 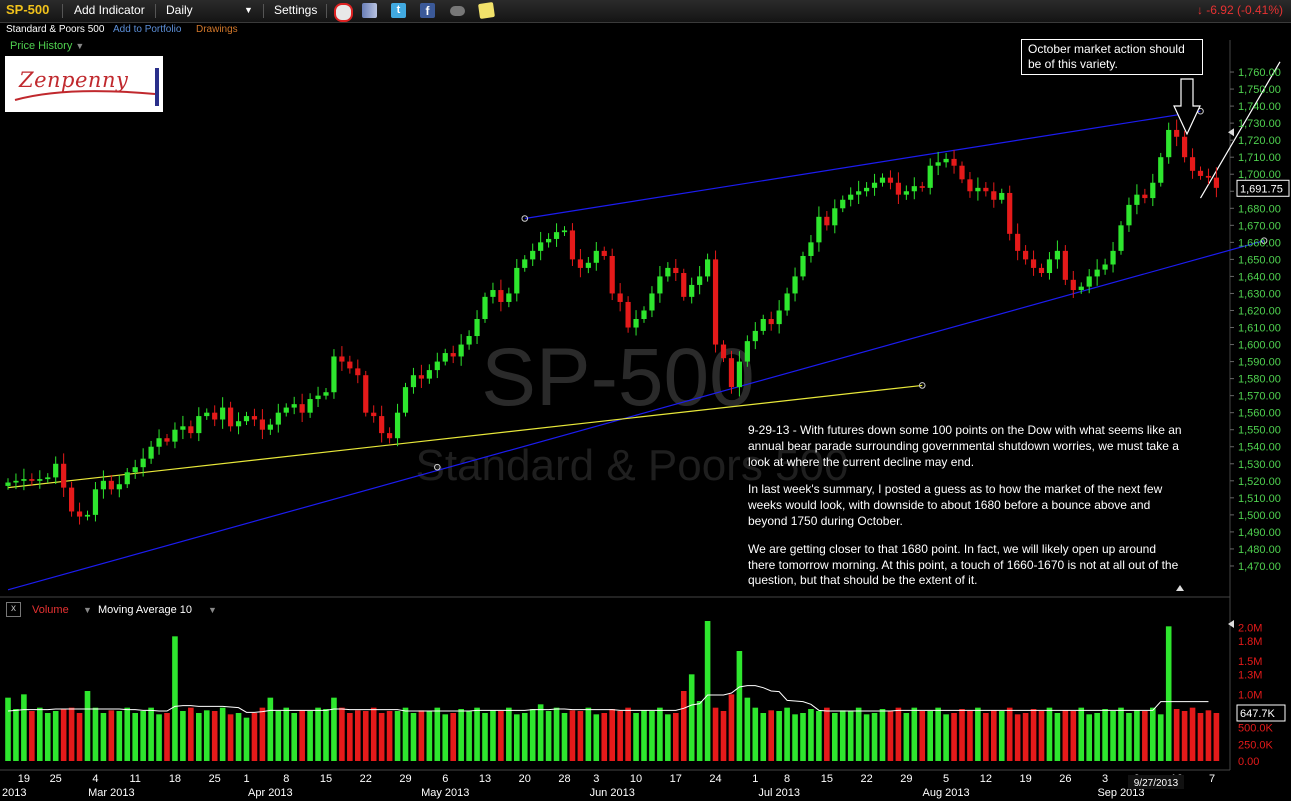 I want to click on date-tick-label: 17, so click(x=676, y=779).